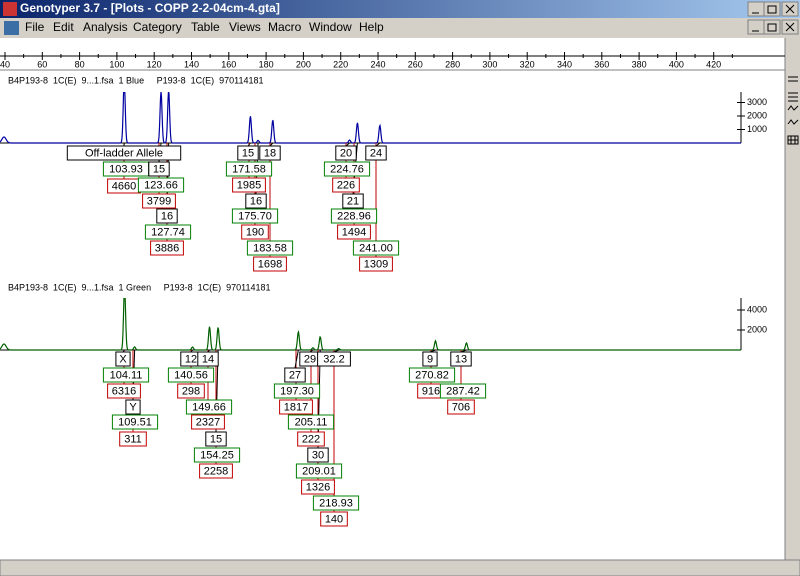 The height and width of the screenshot is (576, 800). I want to click on scrollbar, so click(400, 567).